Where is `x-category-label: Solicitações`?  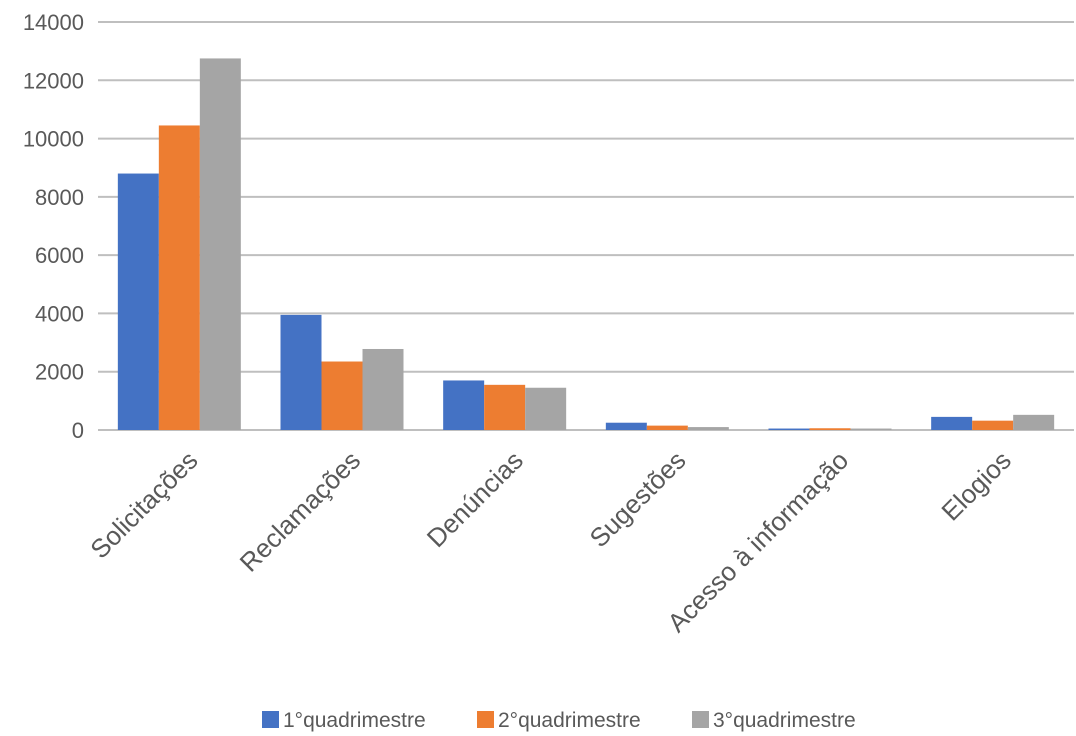
x-category-label: Solicitações is located at coordinates (143, 504).